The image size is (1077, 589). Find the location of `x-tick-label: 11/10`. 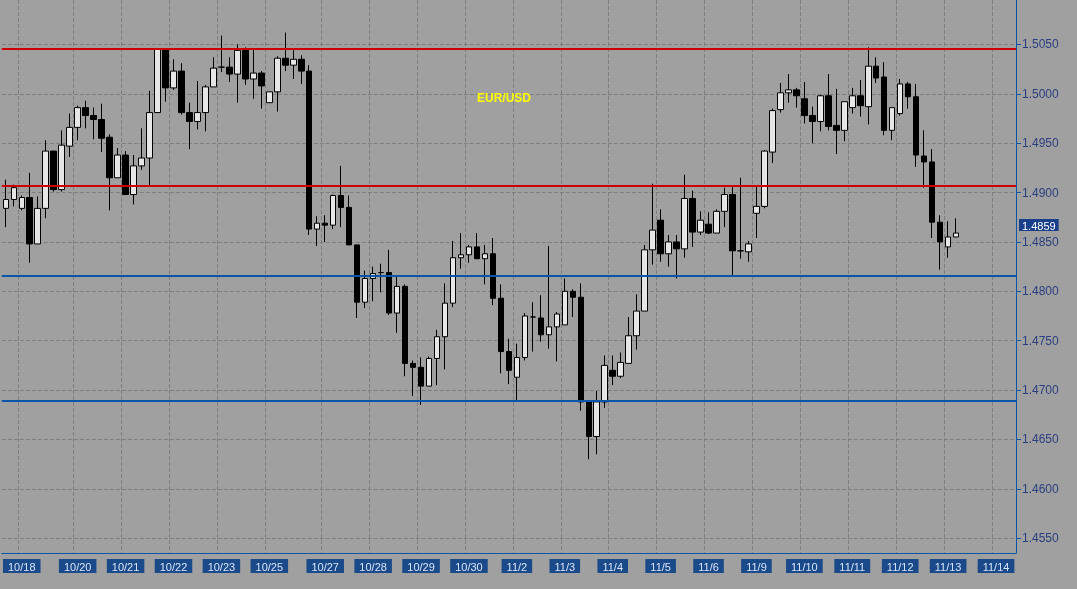

x-tick-label: 11/10 is located at coordinates (804, 566).